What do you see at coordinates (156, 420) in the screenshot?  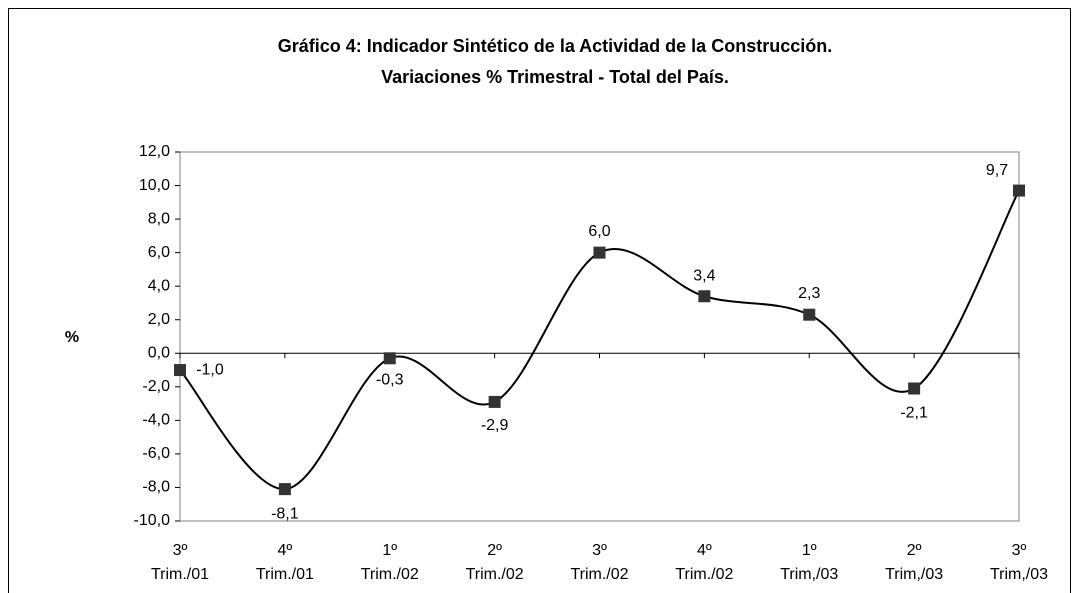 I see `y-tick-label: -4,0` at bounding box center [156, 420].